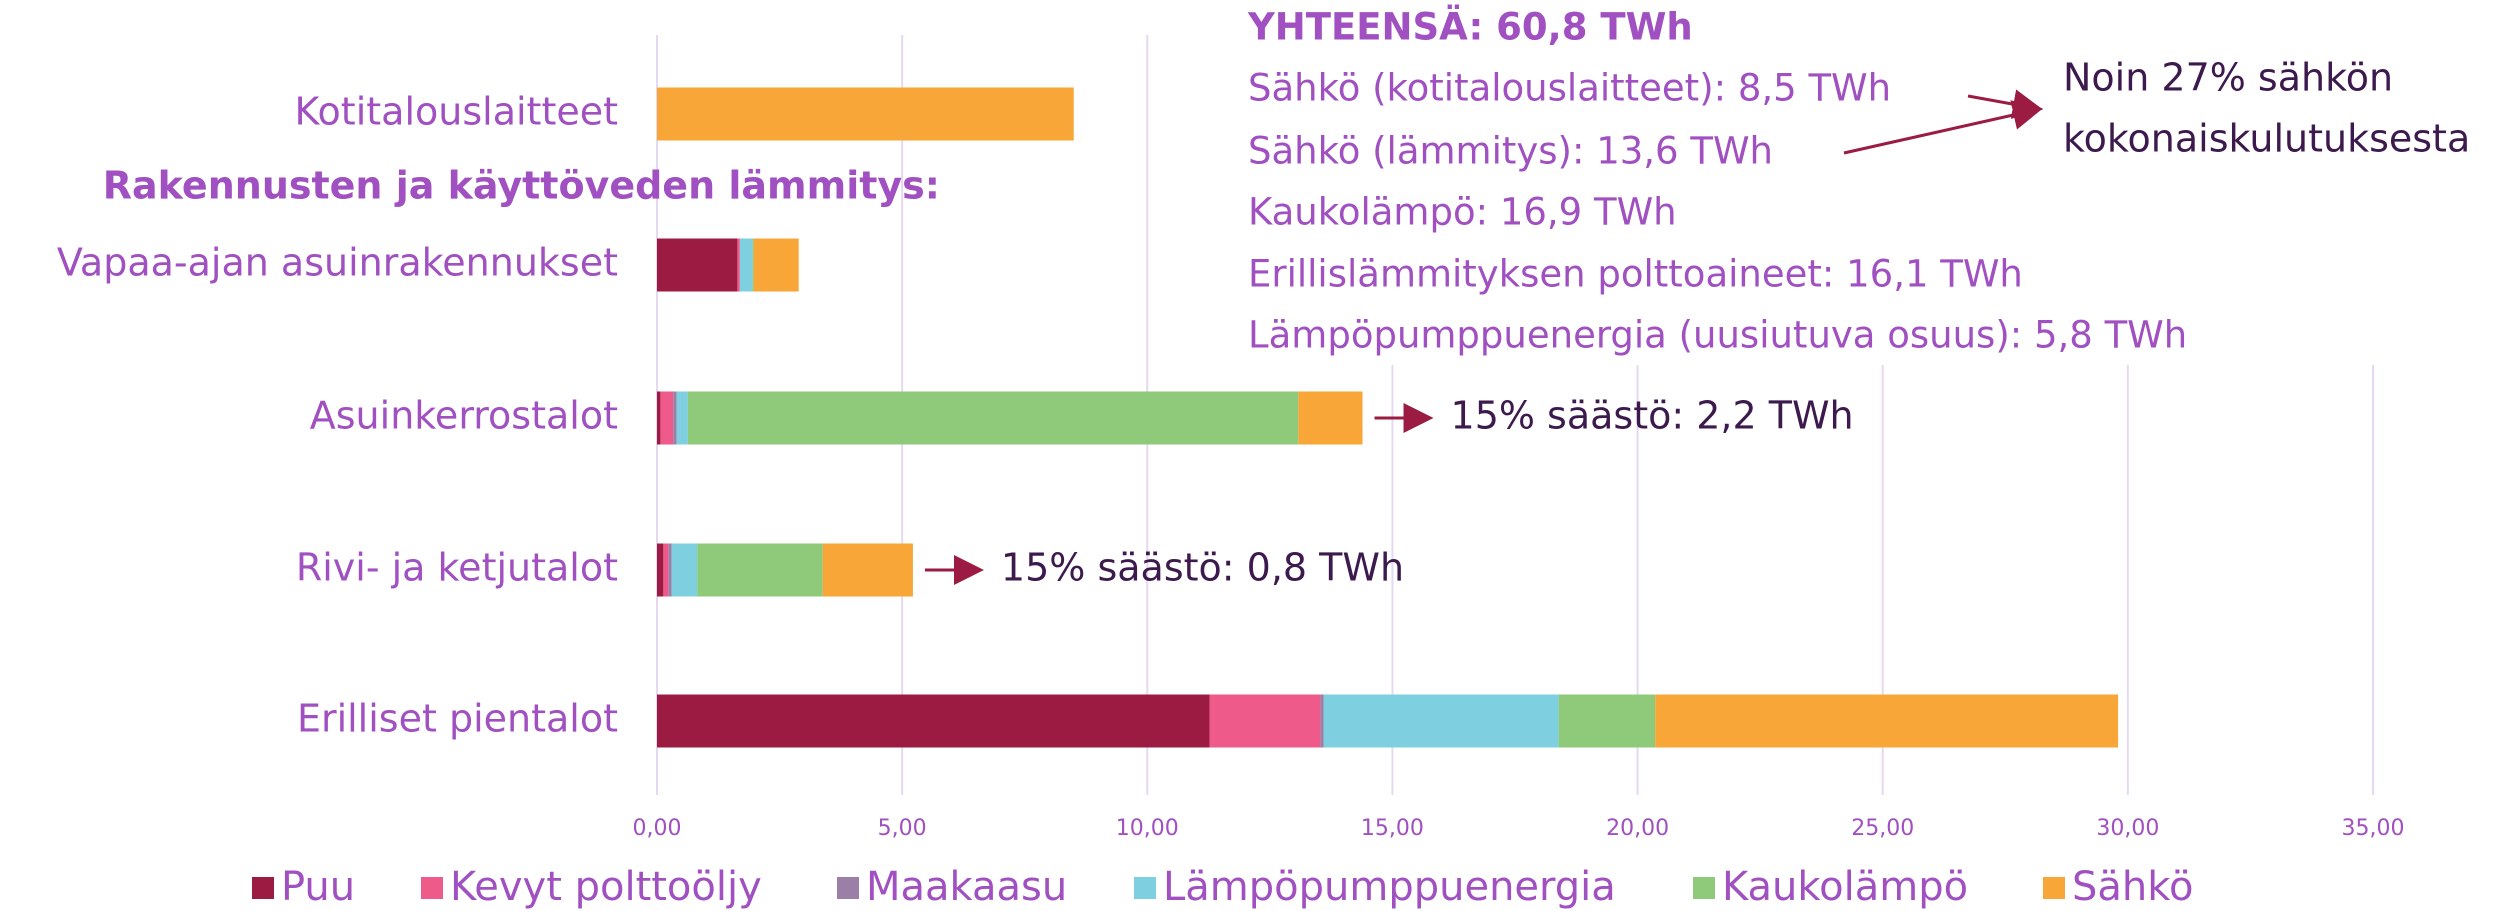  What do you see at coordinates (1470, 27) in the screenshot?
I see `info-title: YHTEENSÄ: 60,8 TWh` at bounding box center [1470, 27].